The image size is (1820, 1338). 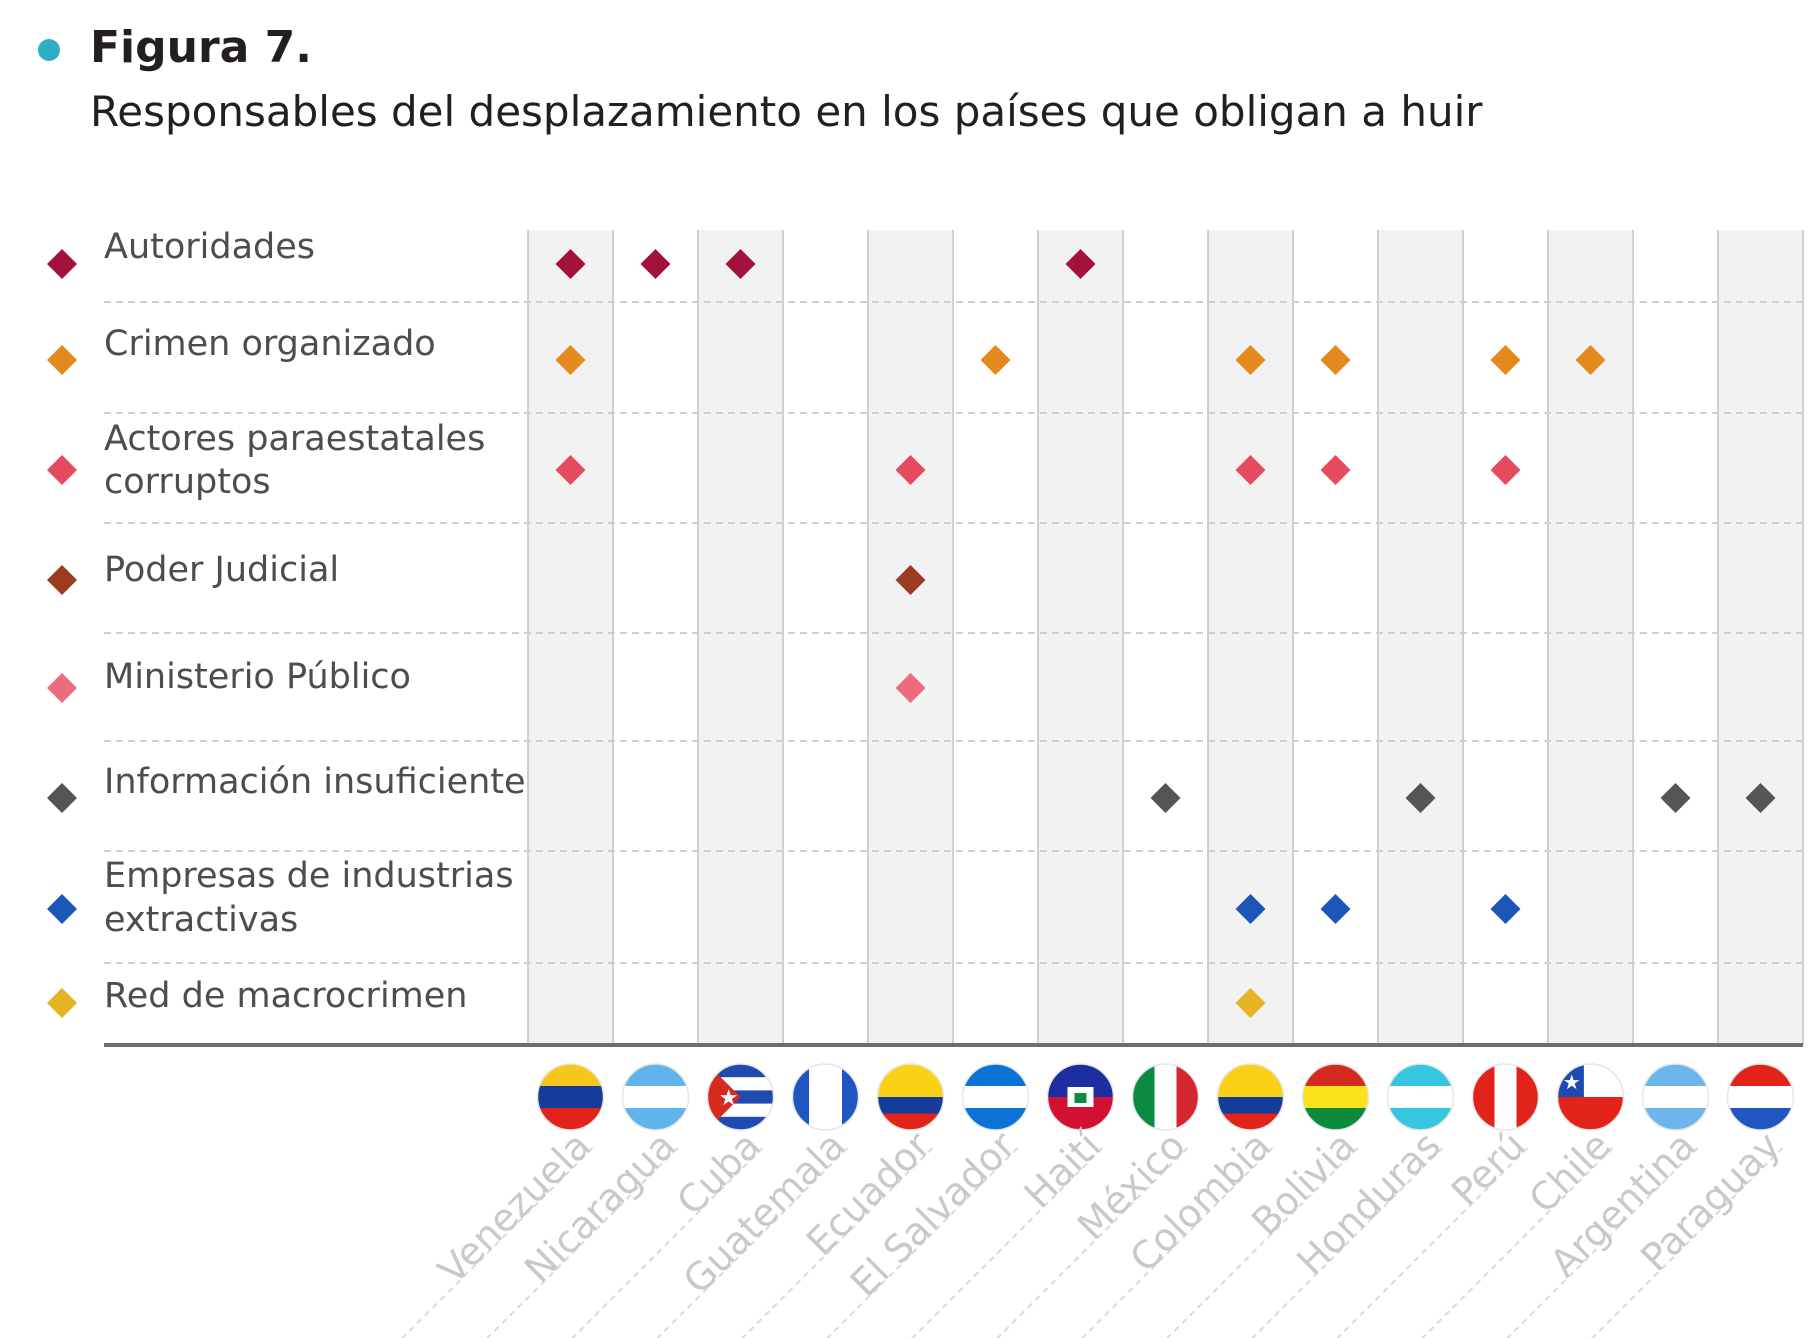 What do you see at coordinates (570, 470) in the screenshot?
I see `data-point-actores-paraestatales-corruptos-venezuela` at bounding box center [570, 470].